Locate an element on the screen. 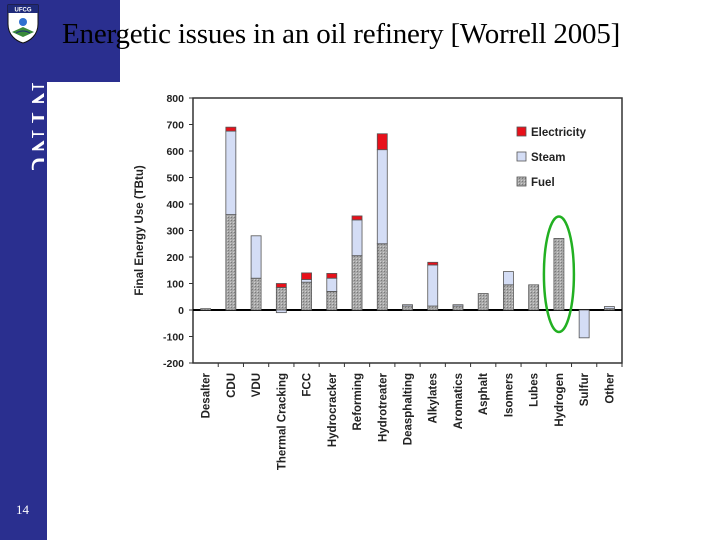 This screenshot has width=720, height=540. category-label: Desalter is located at coordinates (207, 395).